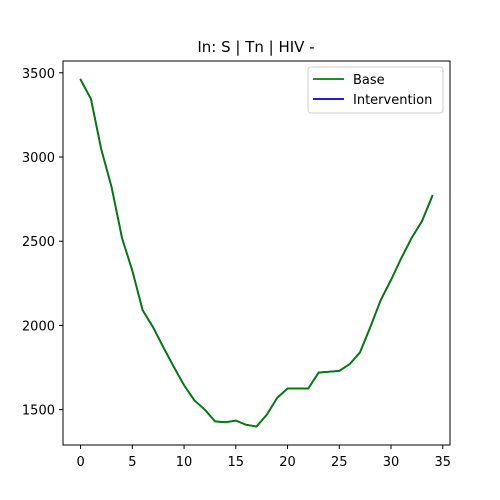  What do you see at coordinates (255, 47) in the screenshot?
I see `chart-title: In: S | Tn | HIV -` at bounding box center [255, 47].